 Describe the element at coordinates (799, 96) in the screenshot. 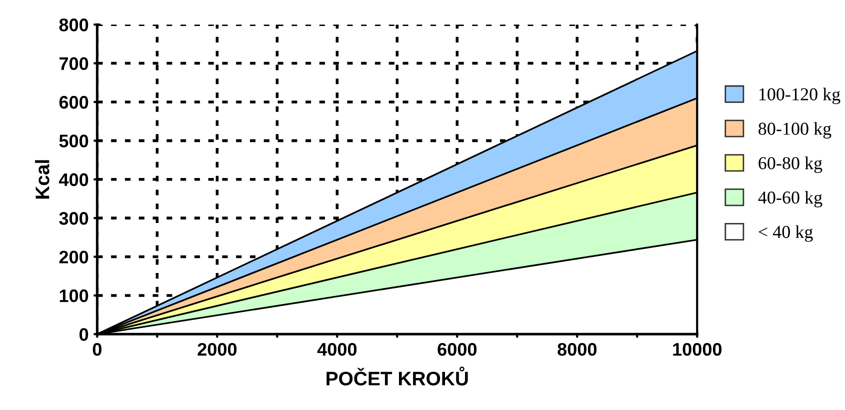

I see `legend-label: 100-120 kg` at that location.